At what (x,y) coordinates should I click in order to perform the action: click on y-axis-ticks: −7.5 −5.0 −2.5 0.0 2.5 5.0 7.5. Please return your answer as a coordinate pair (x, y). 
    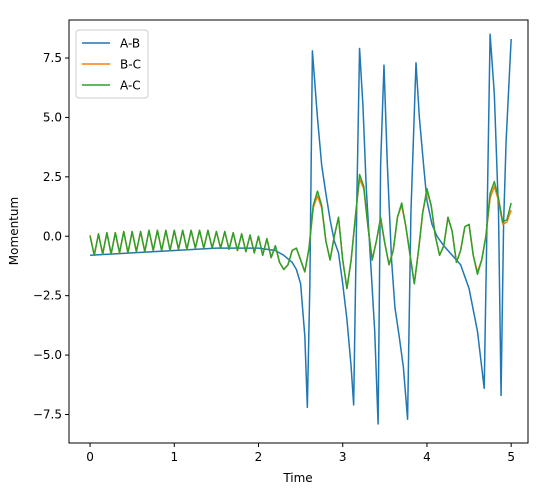
    Looking at the image, I should click on (51, 236).